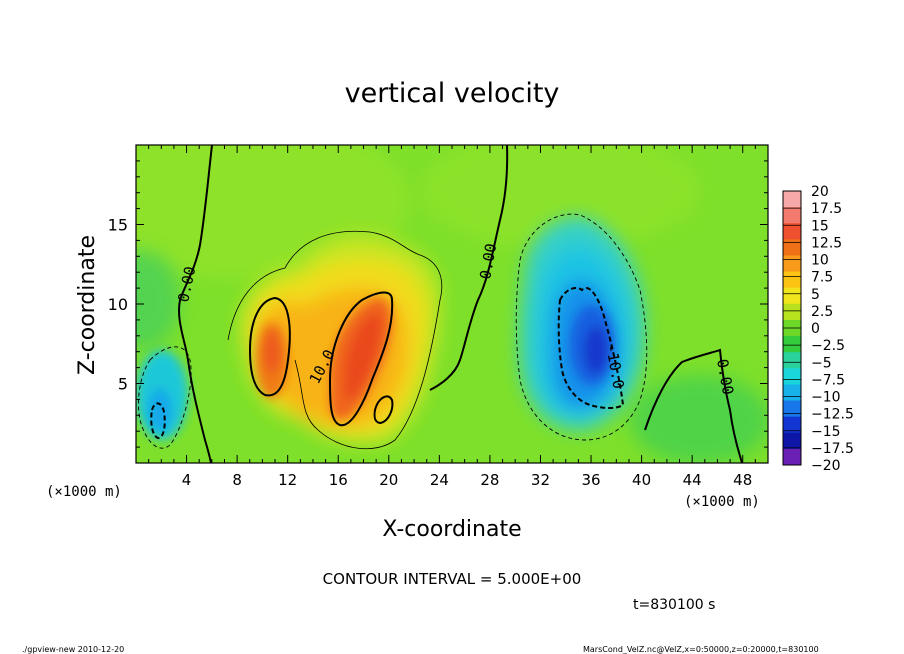 The height and width of the screenshot is (654, 904). Describe the element at coordinates (87, 305) in the screenshot. I see `y-axis-title: Z-coordinate` at that location.